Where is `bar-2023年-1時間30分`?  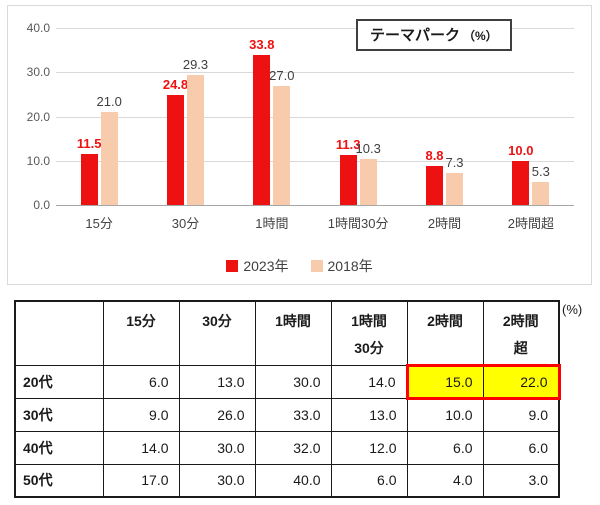
bar-2023年-1時間30分 is located at coordinates (348, 179).